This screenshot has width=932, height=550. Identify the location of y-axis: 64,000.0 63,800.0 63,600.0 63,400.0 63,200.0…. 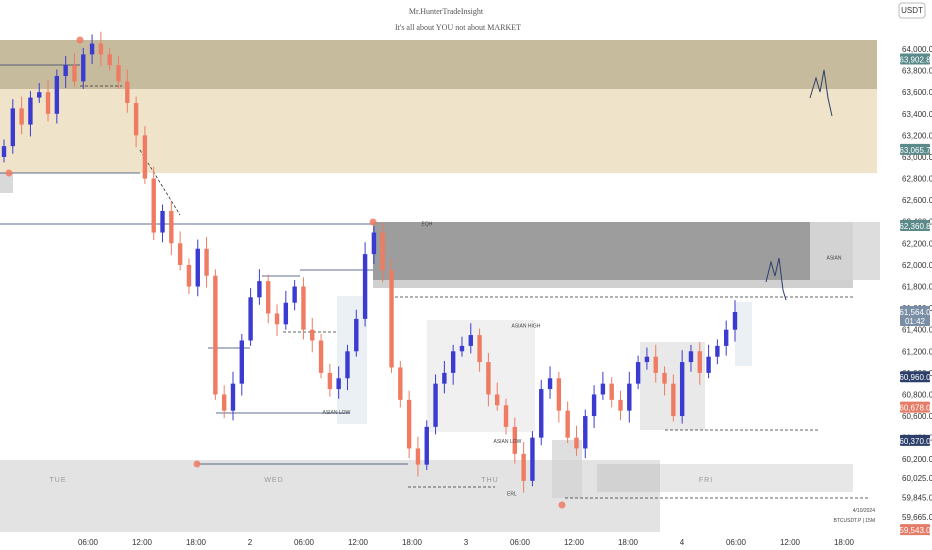
(906, 275).